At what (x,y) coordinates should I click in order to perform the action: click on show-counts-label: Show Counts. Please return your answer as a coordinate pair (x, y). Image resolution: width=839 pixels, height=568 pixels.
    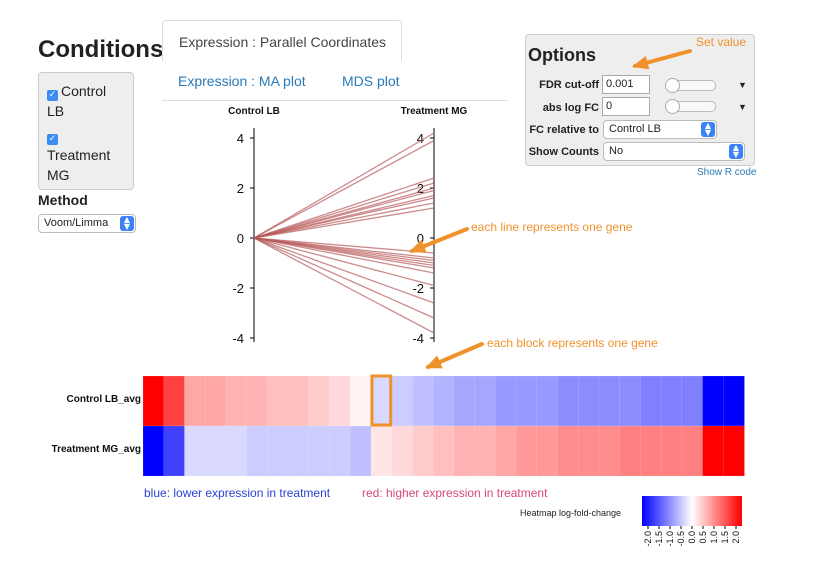
    Looking at the image, I should click on (563, 152).